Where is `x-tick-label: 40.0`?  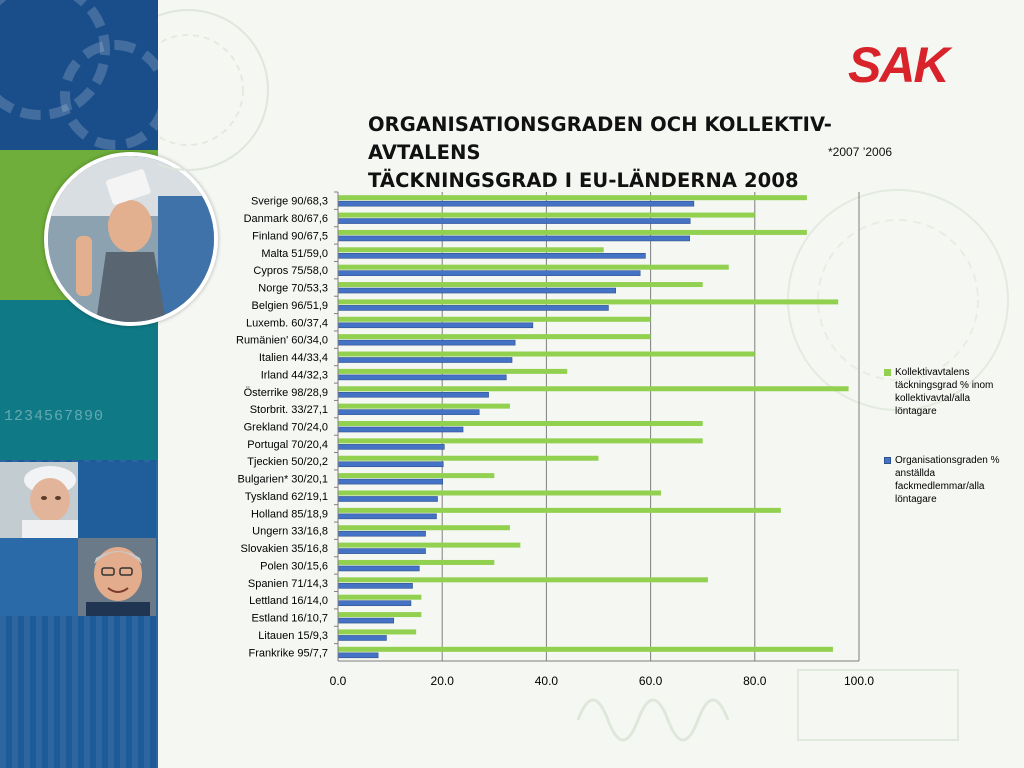
x-tick-label: 40.0 is located at coordinates (547, 681).